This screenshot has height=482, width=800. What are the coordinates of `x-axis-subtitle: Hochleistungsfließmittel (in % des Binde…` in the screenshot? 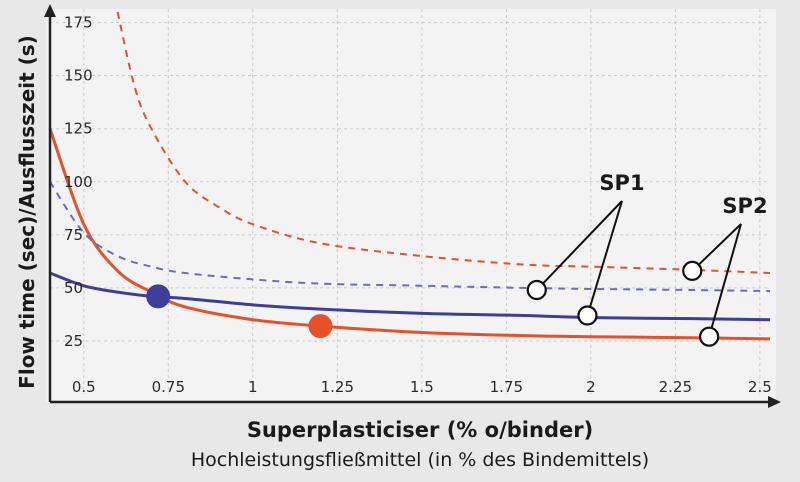 It's located at (420, 460).